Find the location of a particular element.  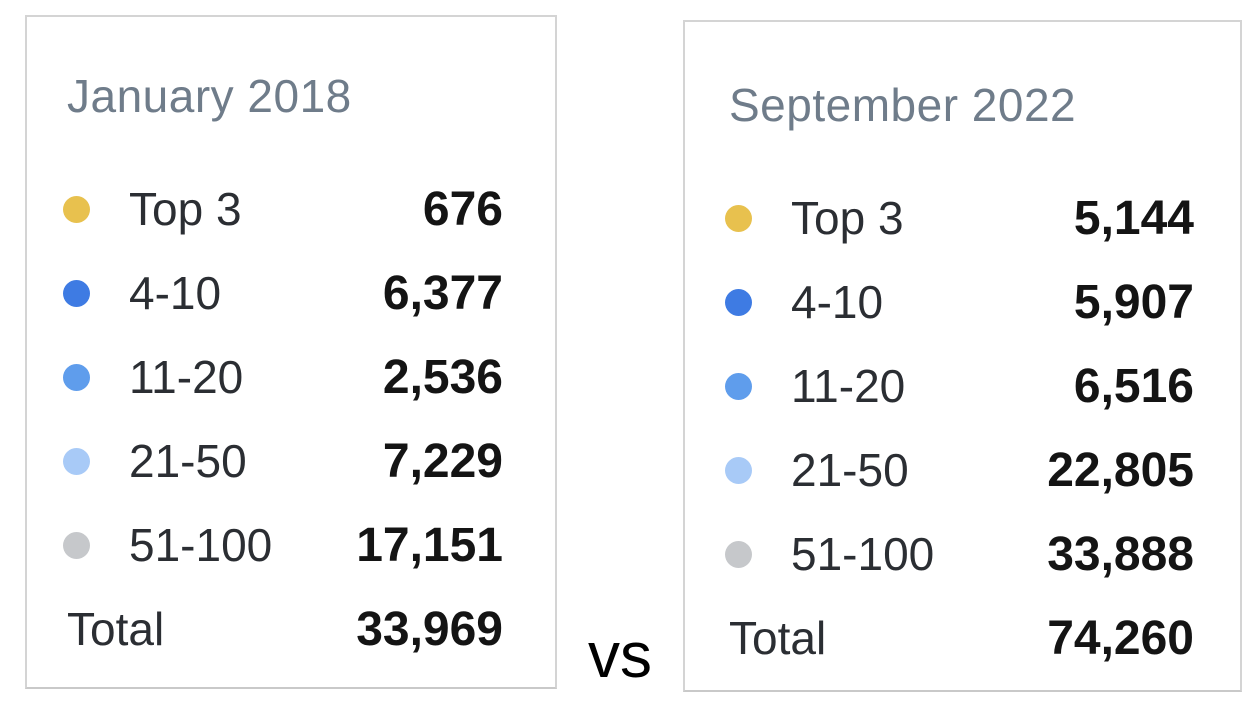

legend-row-51-100: 51-100 17,151 is located at coordinates (283, 545).